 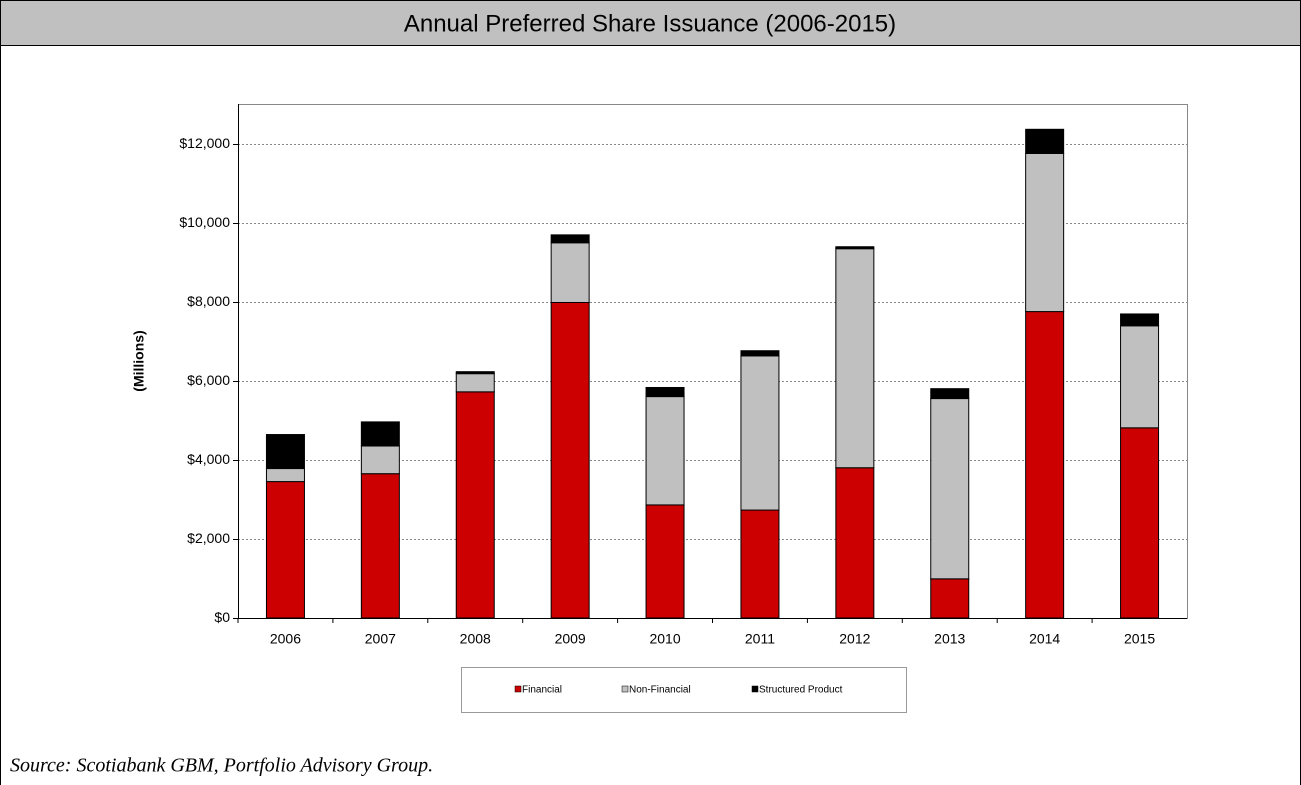 I want to click on x-tick-label: 2014, so click(x=1044, y=639).